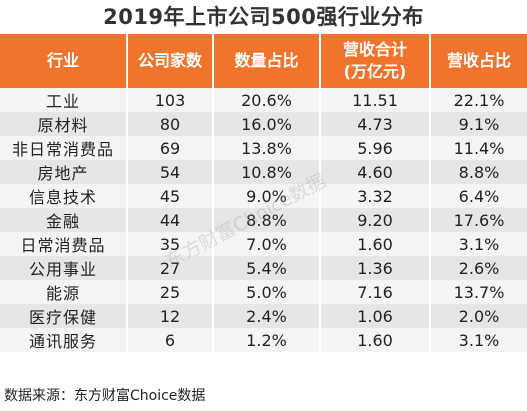 The height and width of the screenshot is (411, 527). Describe the element at coordinates (267, 316) in the screenshot. I see `cell-count-share: 2.4%` at that location.